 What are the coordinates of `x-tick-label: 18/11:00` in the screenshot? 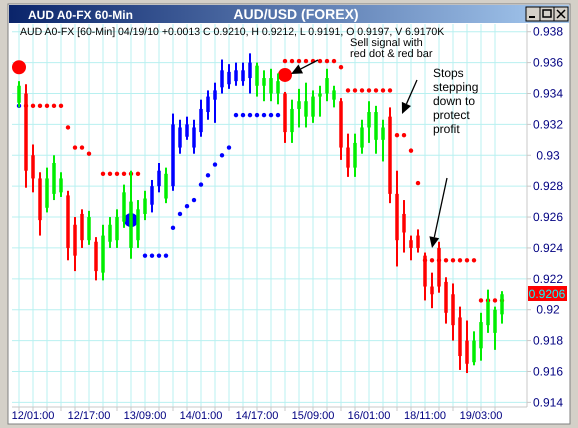 It's located at (425, 416).